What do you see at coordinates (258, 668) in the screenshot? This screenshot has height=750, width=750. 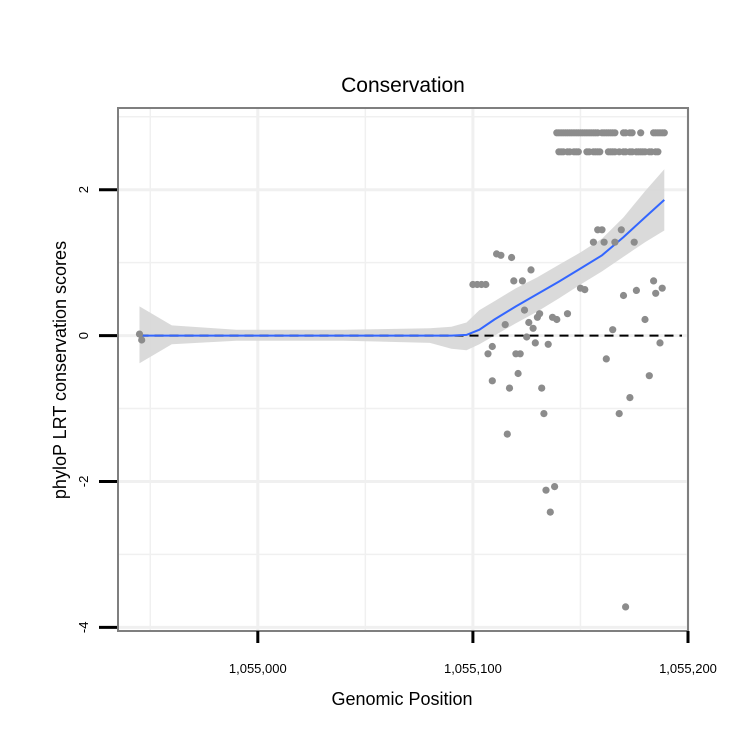 I see `x-tick-label: 1,055,000` at bounding box center [258, 668].